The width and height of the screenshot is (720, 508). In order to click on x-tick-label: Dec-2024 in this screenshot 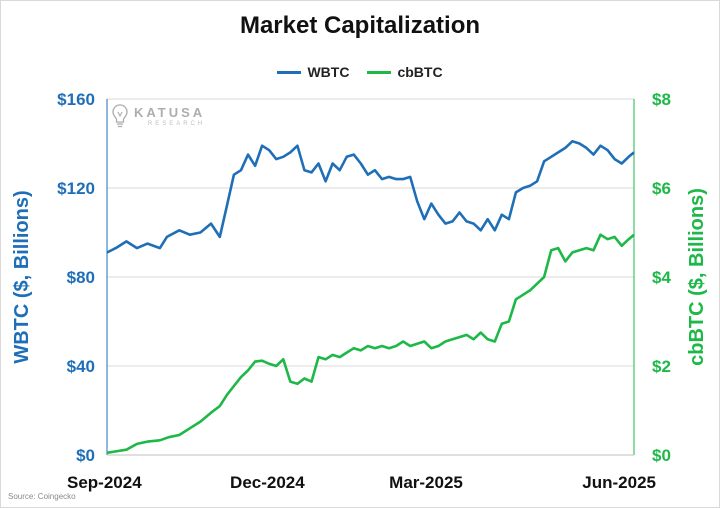, I will do `click(267, 482)`.